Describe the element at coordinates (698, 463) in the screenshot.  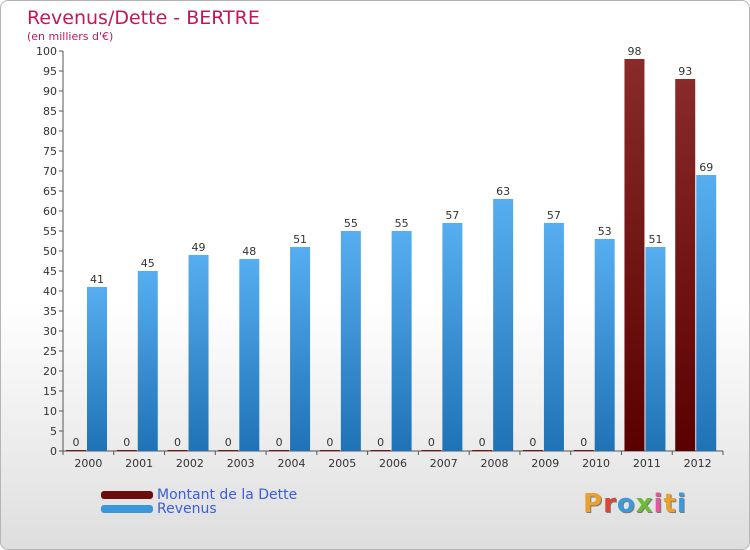
I see `x-tick-label: 2012` at that location.